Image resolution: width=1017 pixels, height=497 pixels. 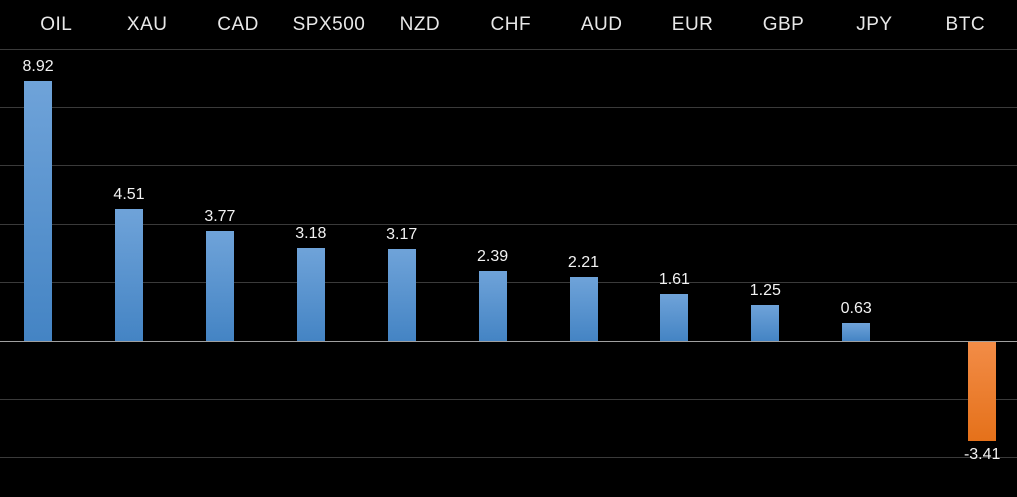 What do you see at coordinates (56, 24) in the screenshot?
I see `category-label-oil: OIL` at bounding box center [56, 24].